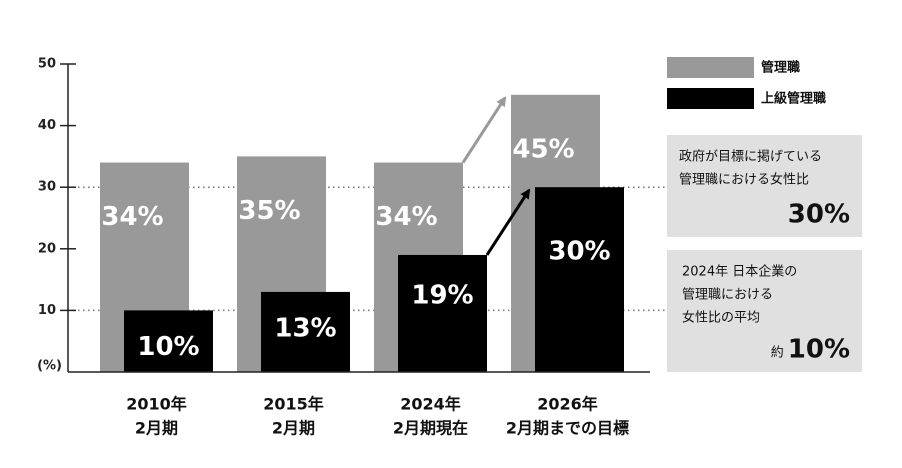 The height and width of the screenshot is (468, 902). Describe the element at coordinates (579, 251) in the screenshot. I see `value-label: 30%` at that location.